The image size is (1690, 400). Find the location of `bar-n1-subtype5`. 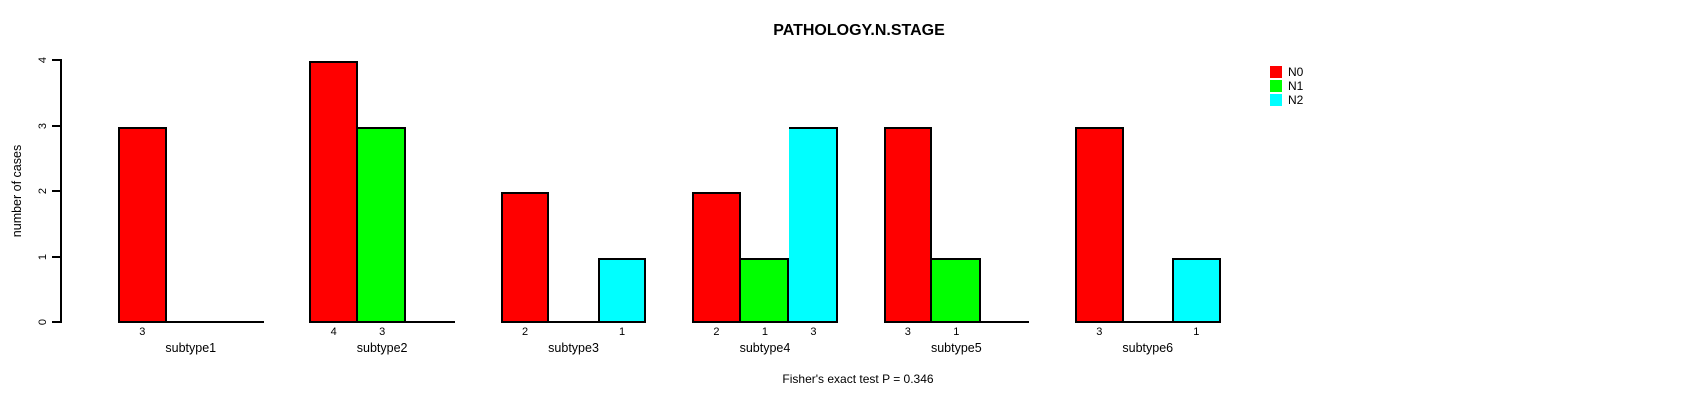

bar-n1-subtype5 is located at coordinates (956, 290).